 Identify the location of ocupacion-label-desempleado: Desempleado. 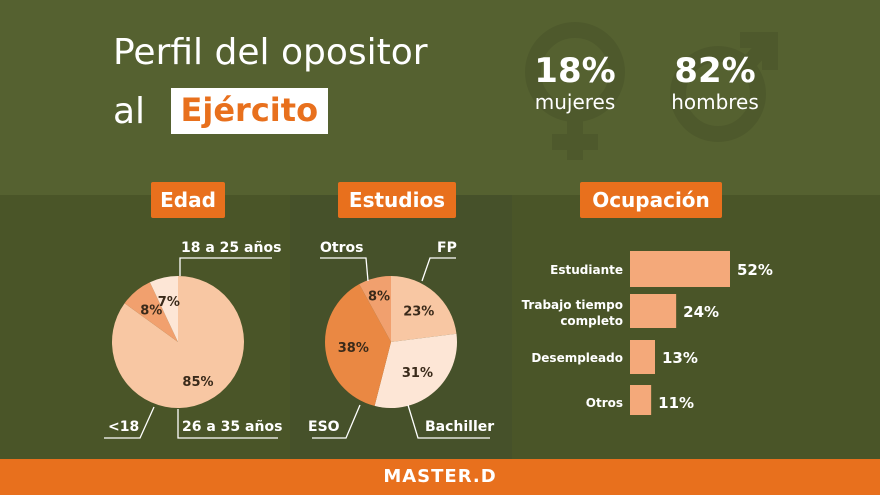
(577, 358).